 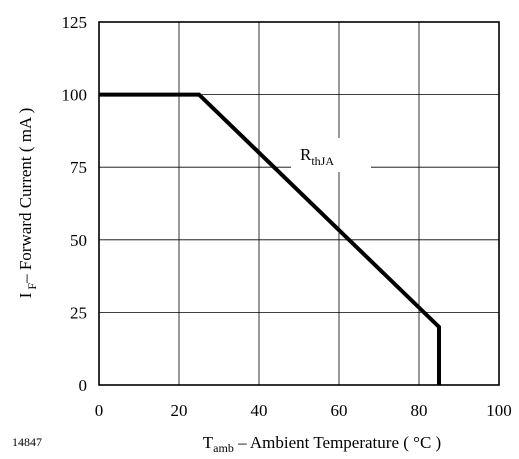 What do you see at coordinates (179, 410) in the screenshot?
I see `x-tick-label: 20` at bounding box center [179, 410].